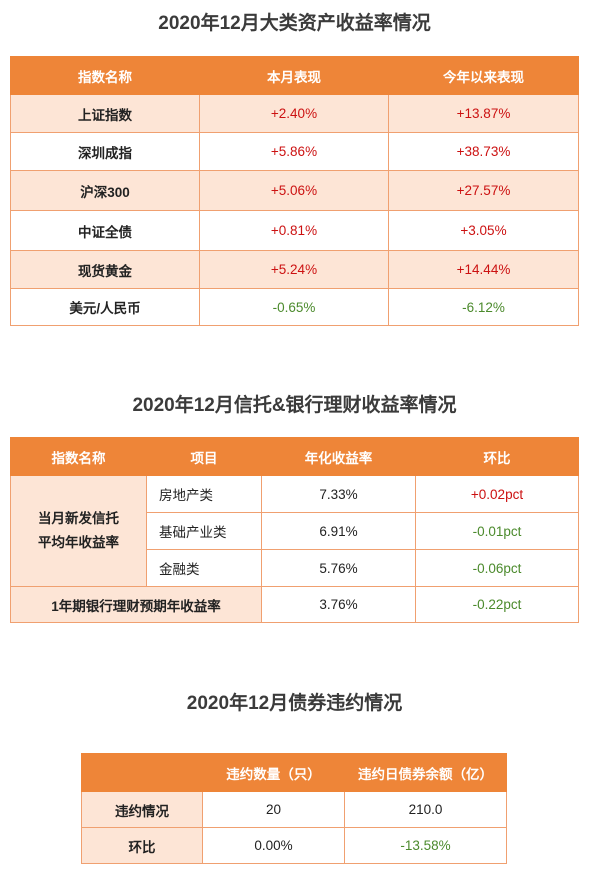  Describe the element at coordinates (483, 269) in the screenshot. I see `ytd-return: +14.44%` at that location.